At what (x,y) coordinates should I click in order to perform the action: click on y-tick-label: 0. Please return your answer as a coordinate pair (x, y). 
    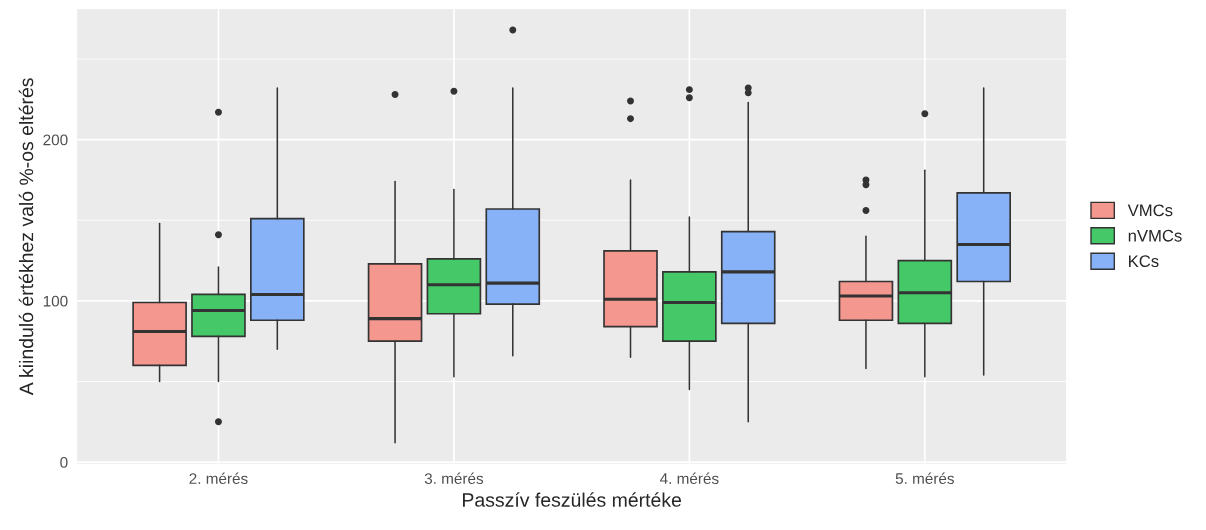
    Looking at the image, I should click on (64, 462).